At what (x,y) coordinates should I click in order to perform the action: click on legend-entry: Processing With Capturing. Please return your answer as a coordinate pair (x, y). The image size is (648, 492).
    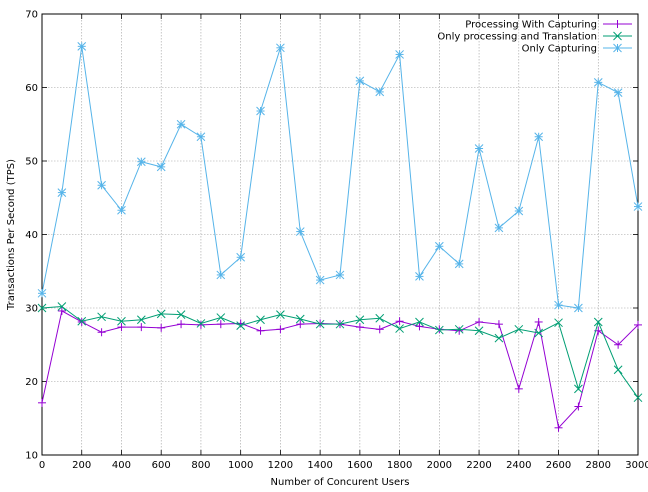
    Looking at the image, I should click on (548, 25).